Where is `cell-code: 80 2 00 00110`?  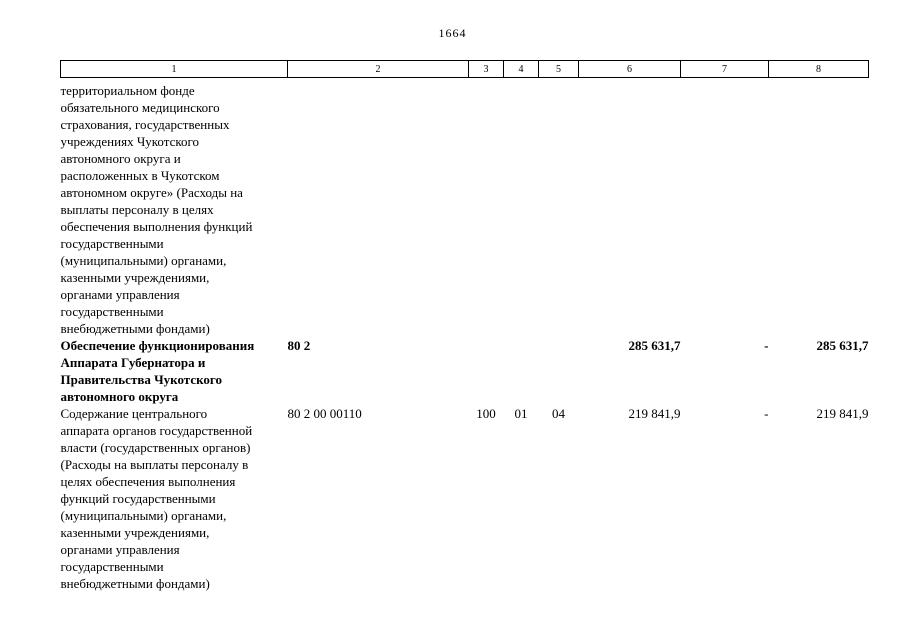
cell-code: 80 2 00 00110 is located at coordinates (324, 413).